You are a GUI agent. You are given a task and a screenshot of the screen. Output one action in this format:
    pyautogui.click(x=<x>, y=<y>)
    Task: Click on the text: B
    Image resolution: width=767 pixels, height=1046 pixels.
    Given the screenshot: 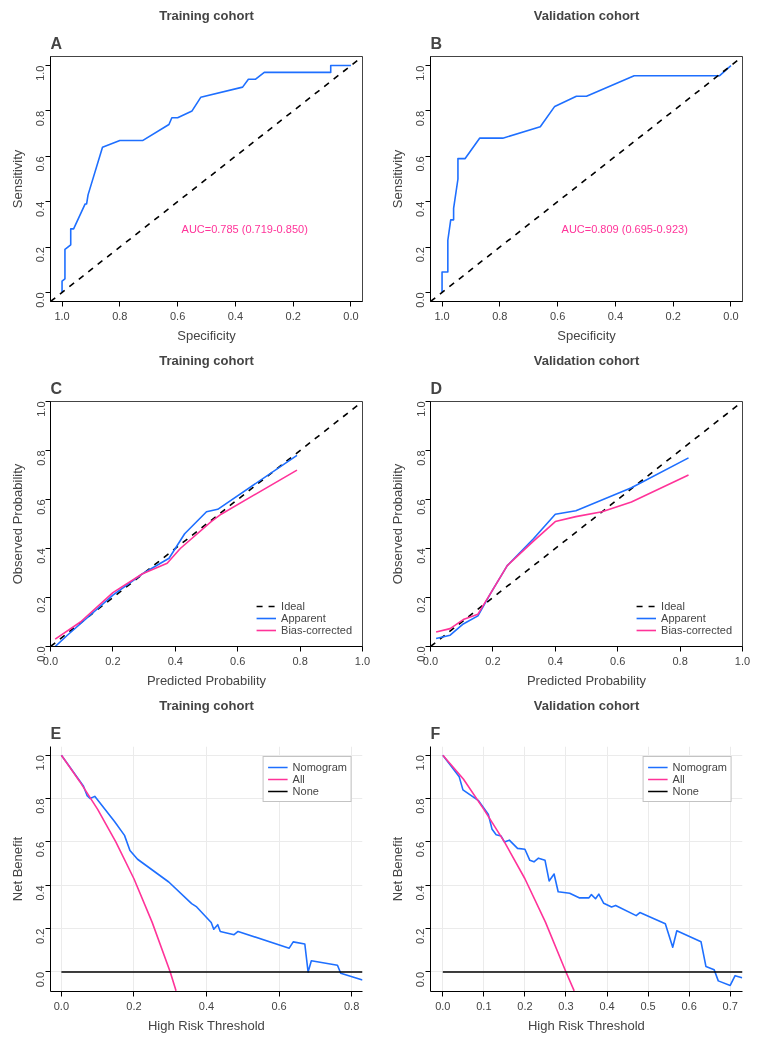 What is the action you would take?
    pyautogui.click(x=436, y=43)
    